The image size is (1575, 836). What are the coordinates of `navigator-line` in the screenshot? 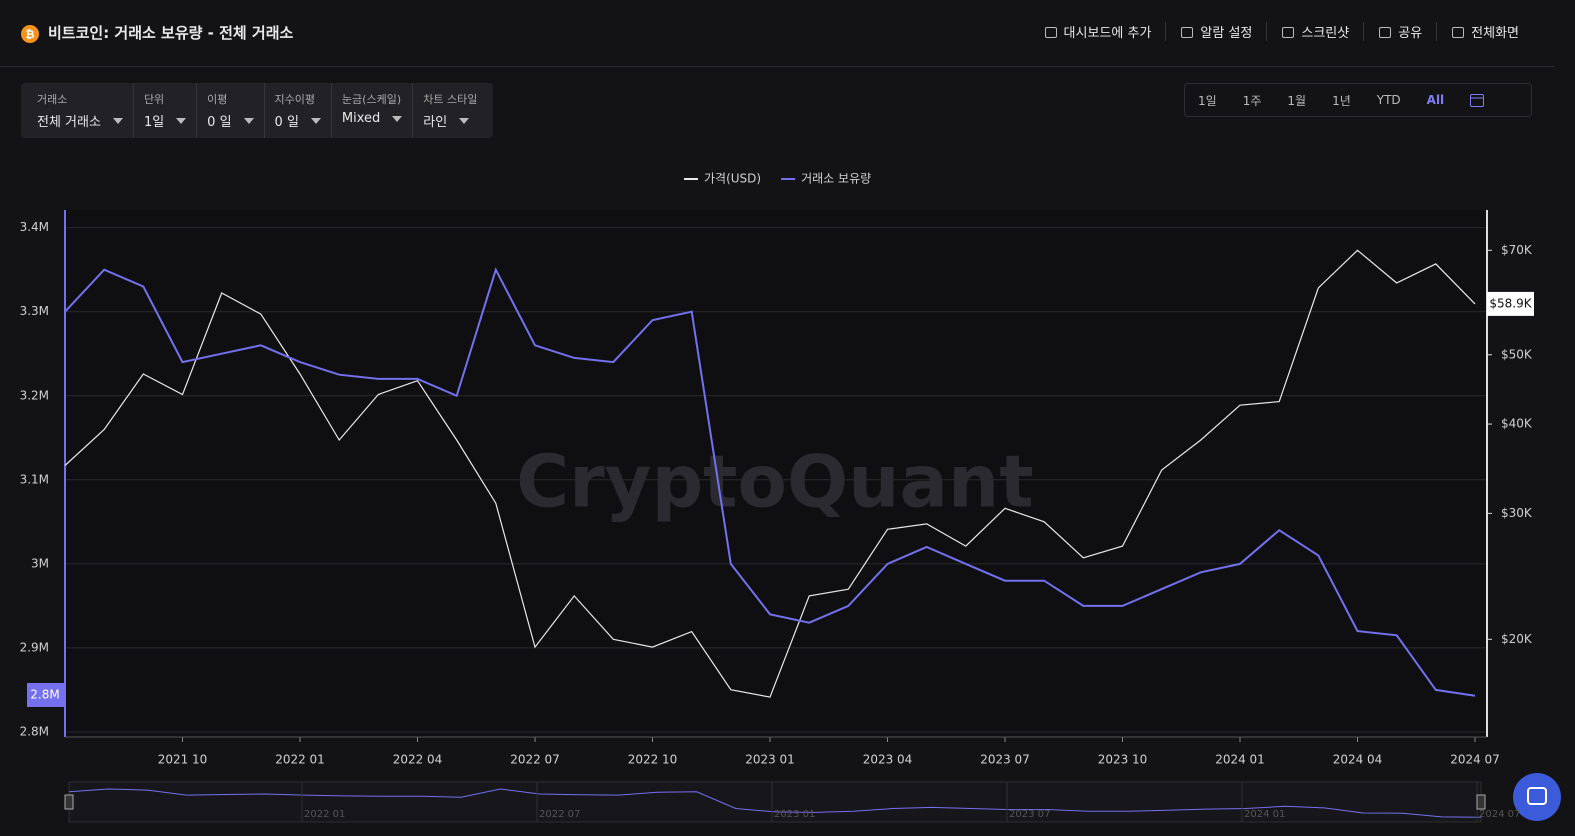 It's located at (775, 803).